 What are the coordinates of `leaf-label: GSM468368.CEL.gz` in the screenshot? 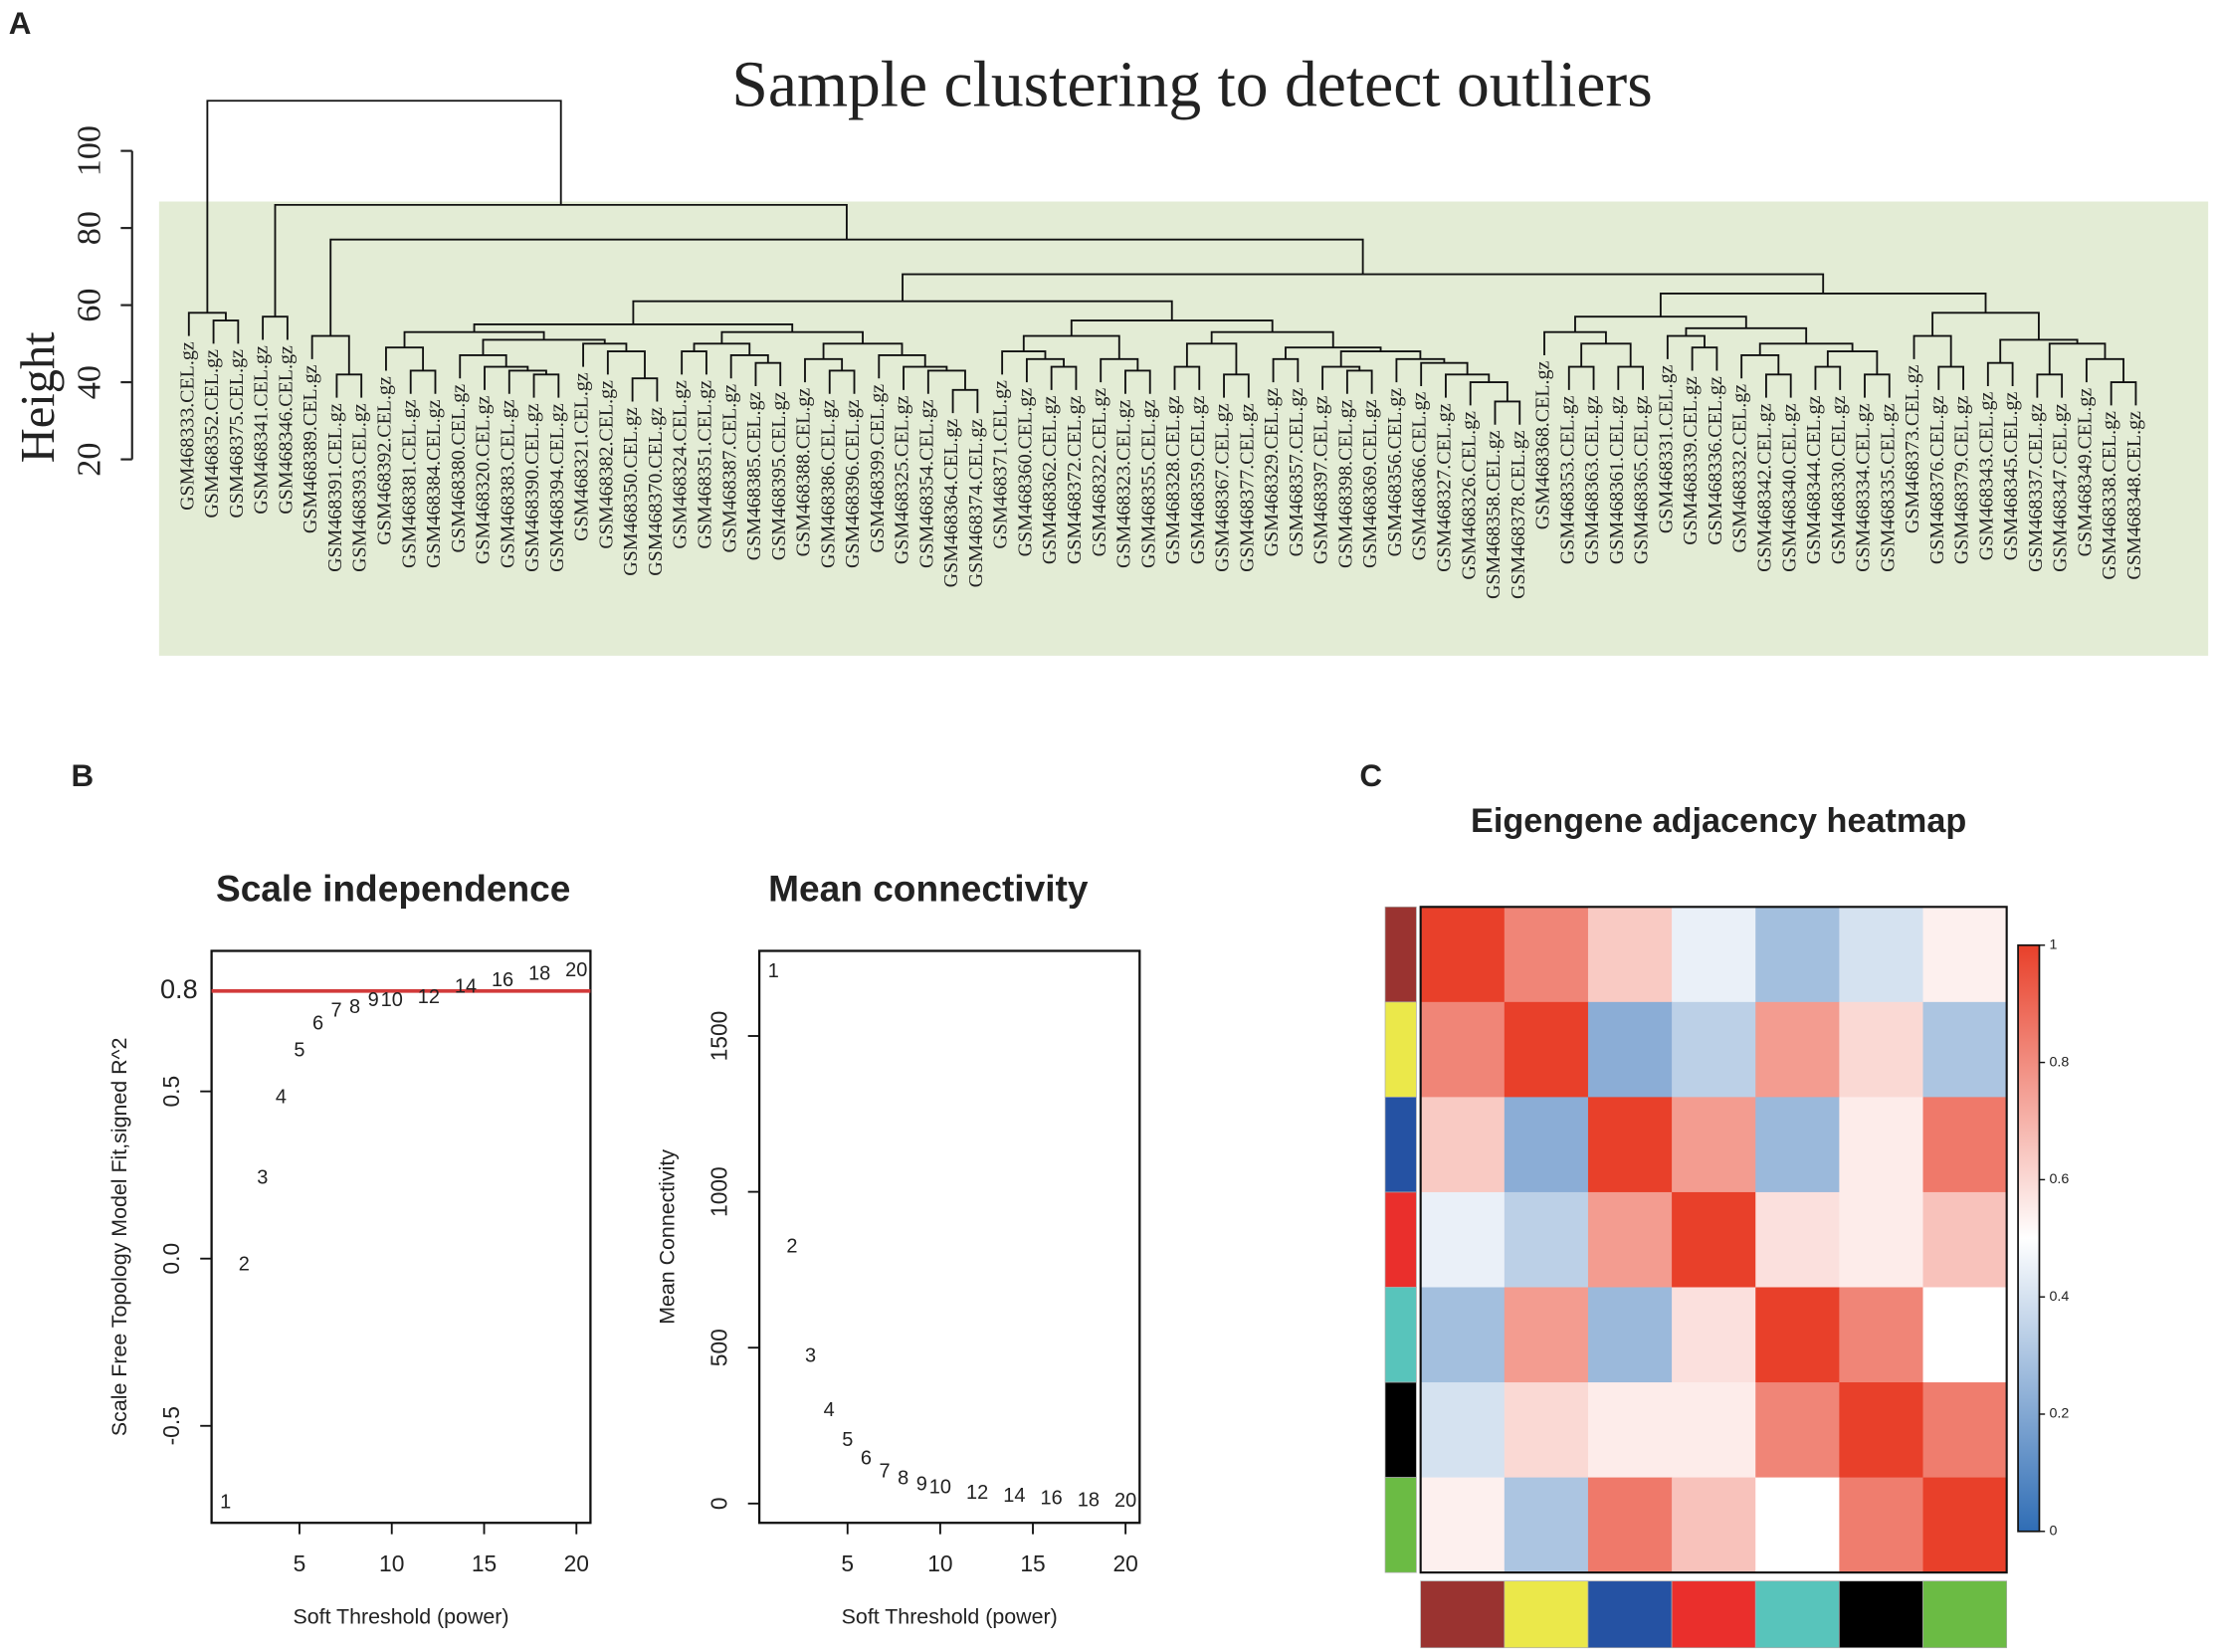 It's located at (1543, 445).